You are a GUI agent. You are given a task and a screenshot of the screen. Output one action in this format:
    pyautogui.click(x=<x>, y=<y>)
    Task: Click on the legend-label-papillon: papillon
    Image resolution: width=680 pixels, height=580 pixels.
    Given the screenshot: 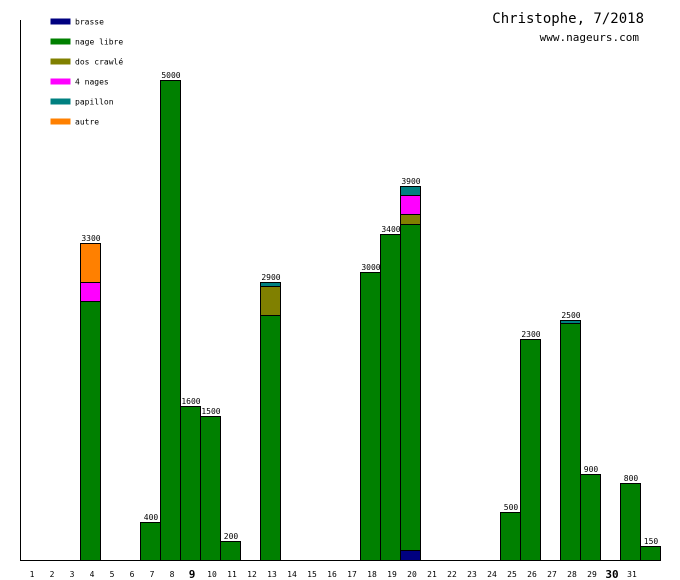 What is the action you would take?
    pyautogui.click(x=94, y=102)
    